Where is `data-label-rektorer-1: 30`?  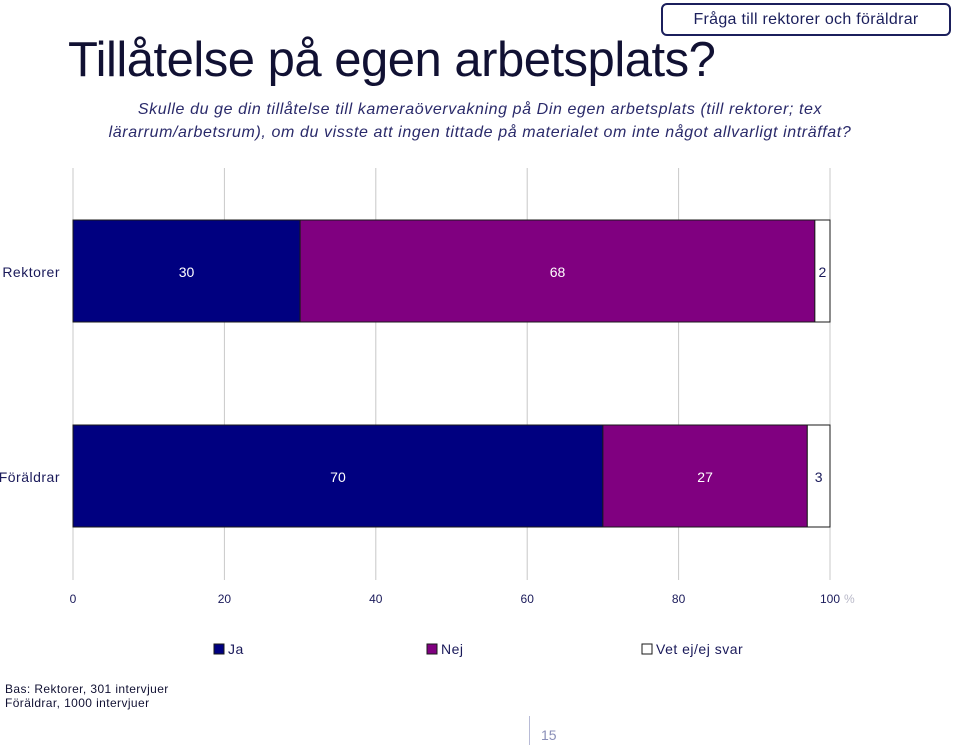 data-label-rektorer-1: 30 is located at coordinates (187, 272).